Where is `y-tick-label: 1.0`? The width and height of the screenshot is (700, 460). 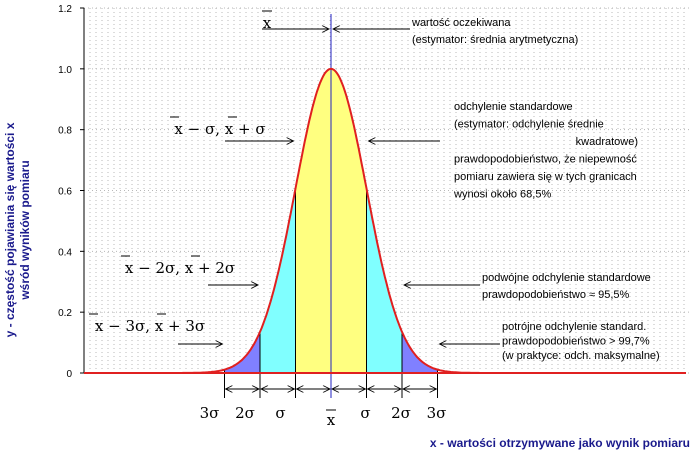
y-tick-label: 1.0 is located at coordinates (65, 70).